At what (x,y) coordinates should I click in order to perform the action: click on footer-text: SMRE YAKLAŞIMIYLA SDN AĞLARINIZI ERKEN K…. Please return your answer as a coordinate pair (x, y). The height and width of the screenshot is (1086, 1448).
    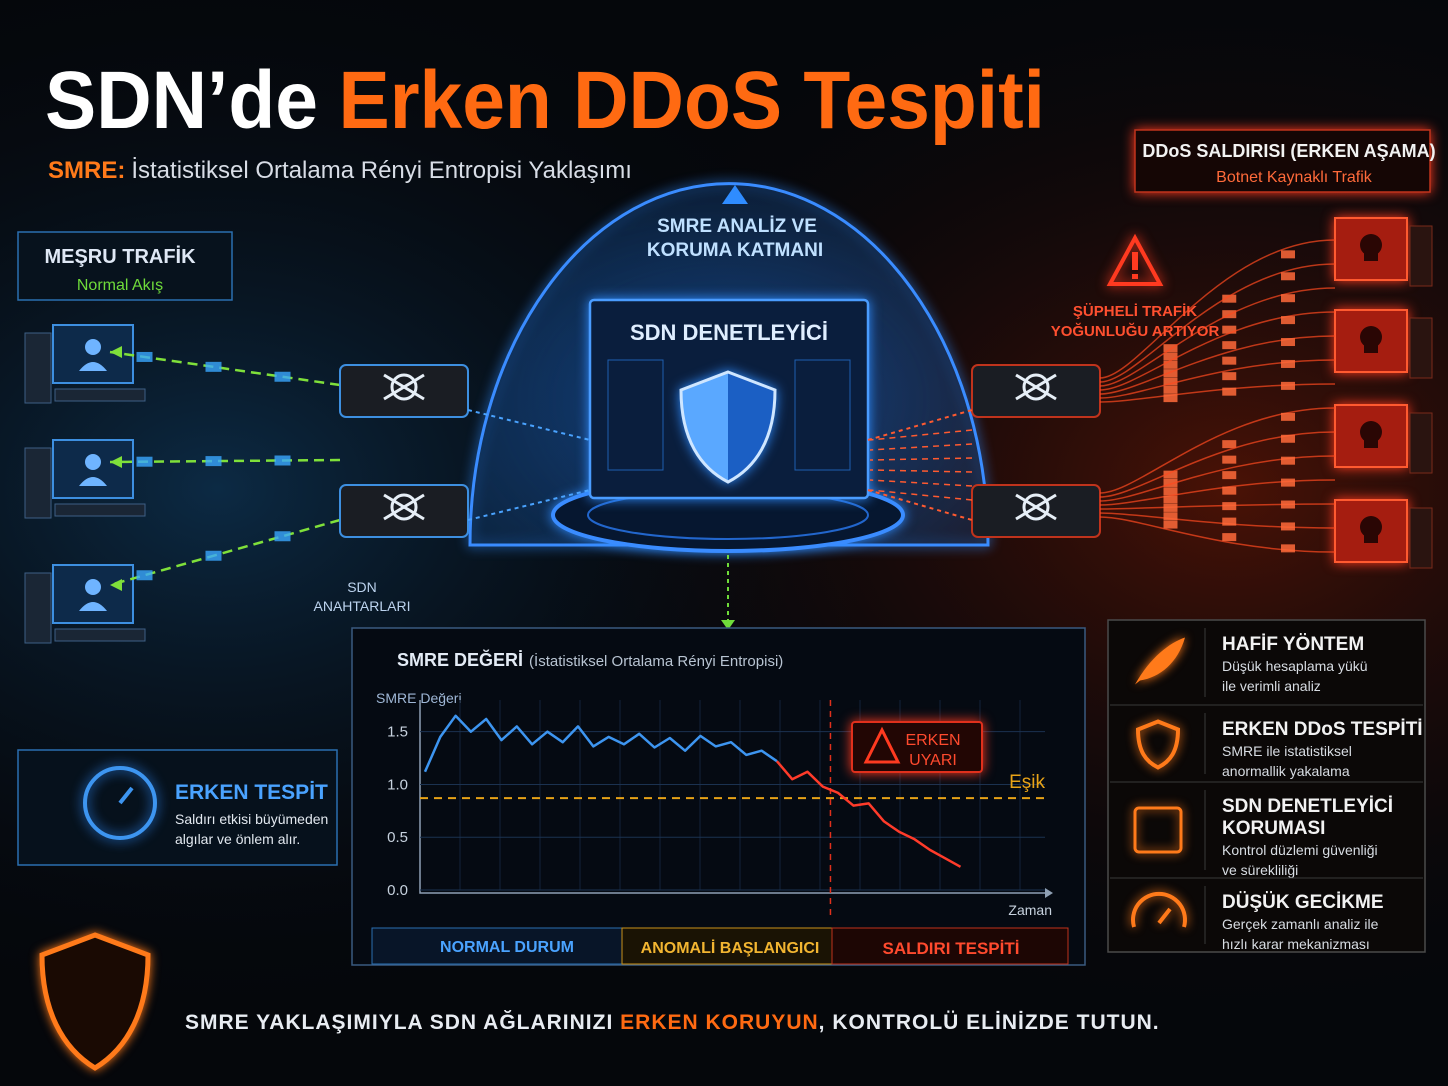
    Looking at the image, I should click on (672, 1022).